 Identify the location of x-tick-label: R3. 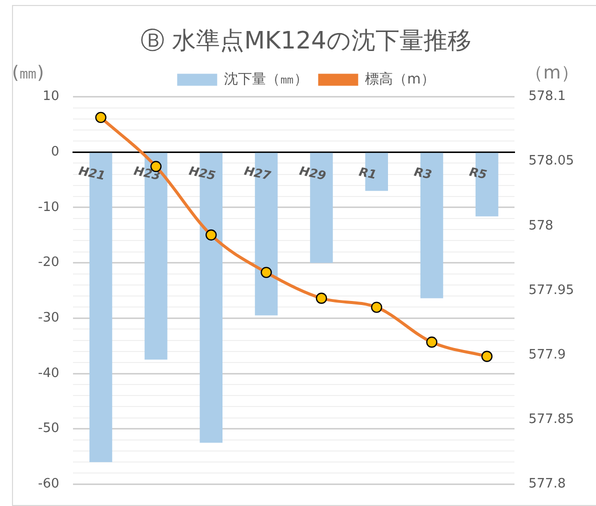
(422, 173).